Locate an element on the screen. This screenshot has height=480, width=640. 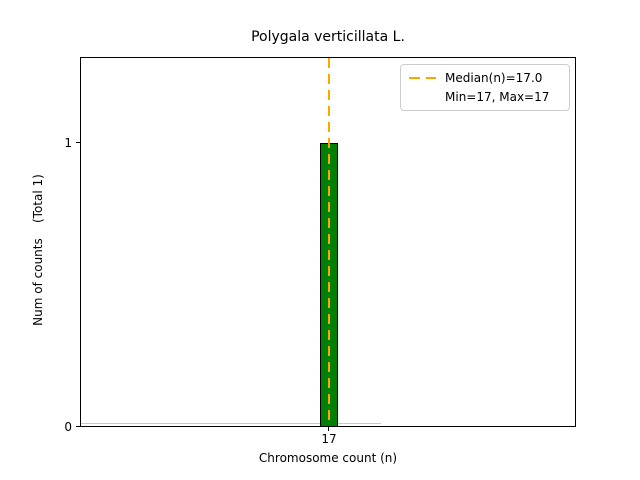
legend-entry-median: Median(n)=17.0 is located at coordinates (485, 78).